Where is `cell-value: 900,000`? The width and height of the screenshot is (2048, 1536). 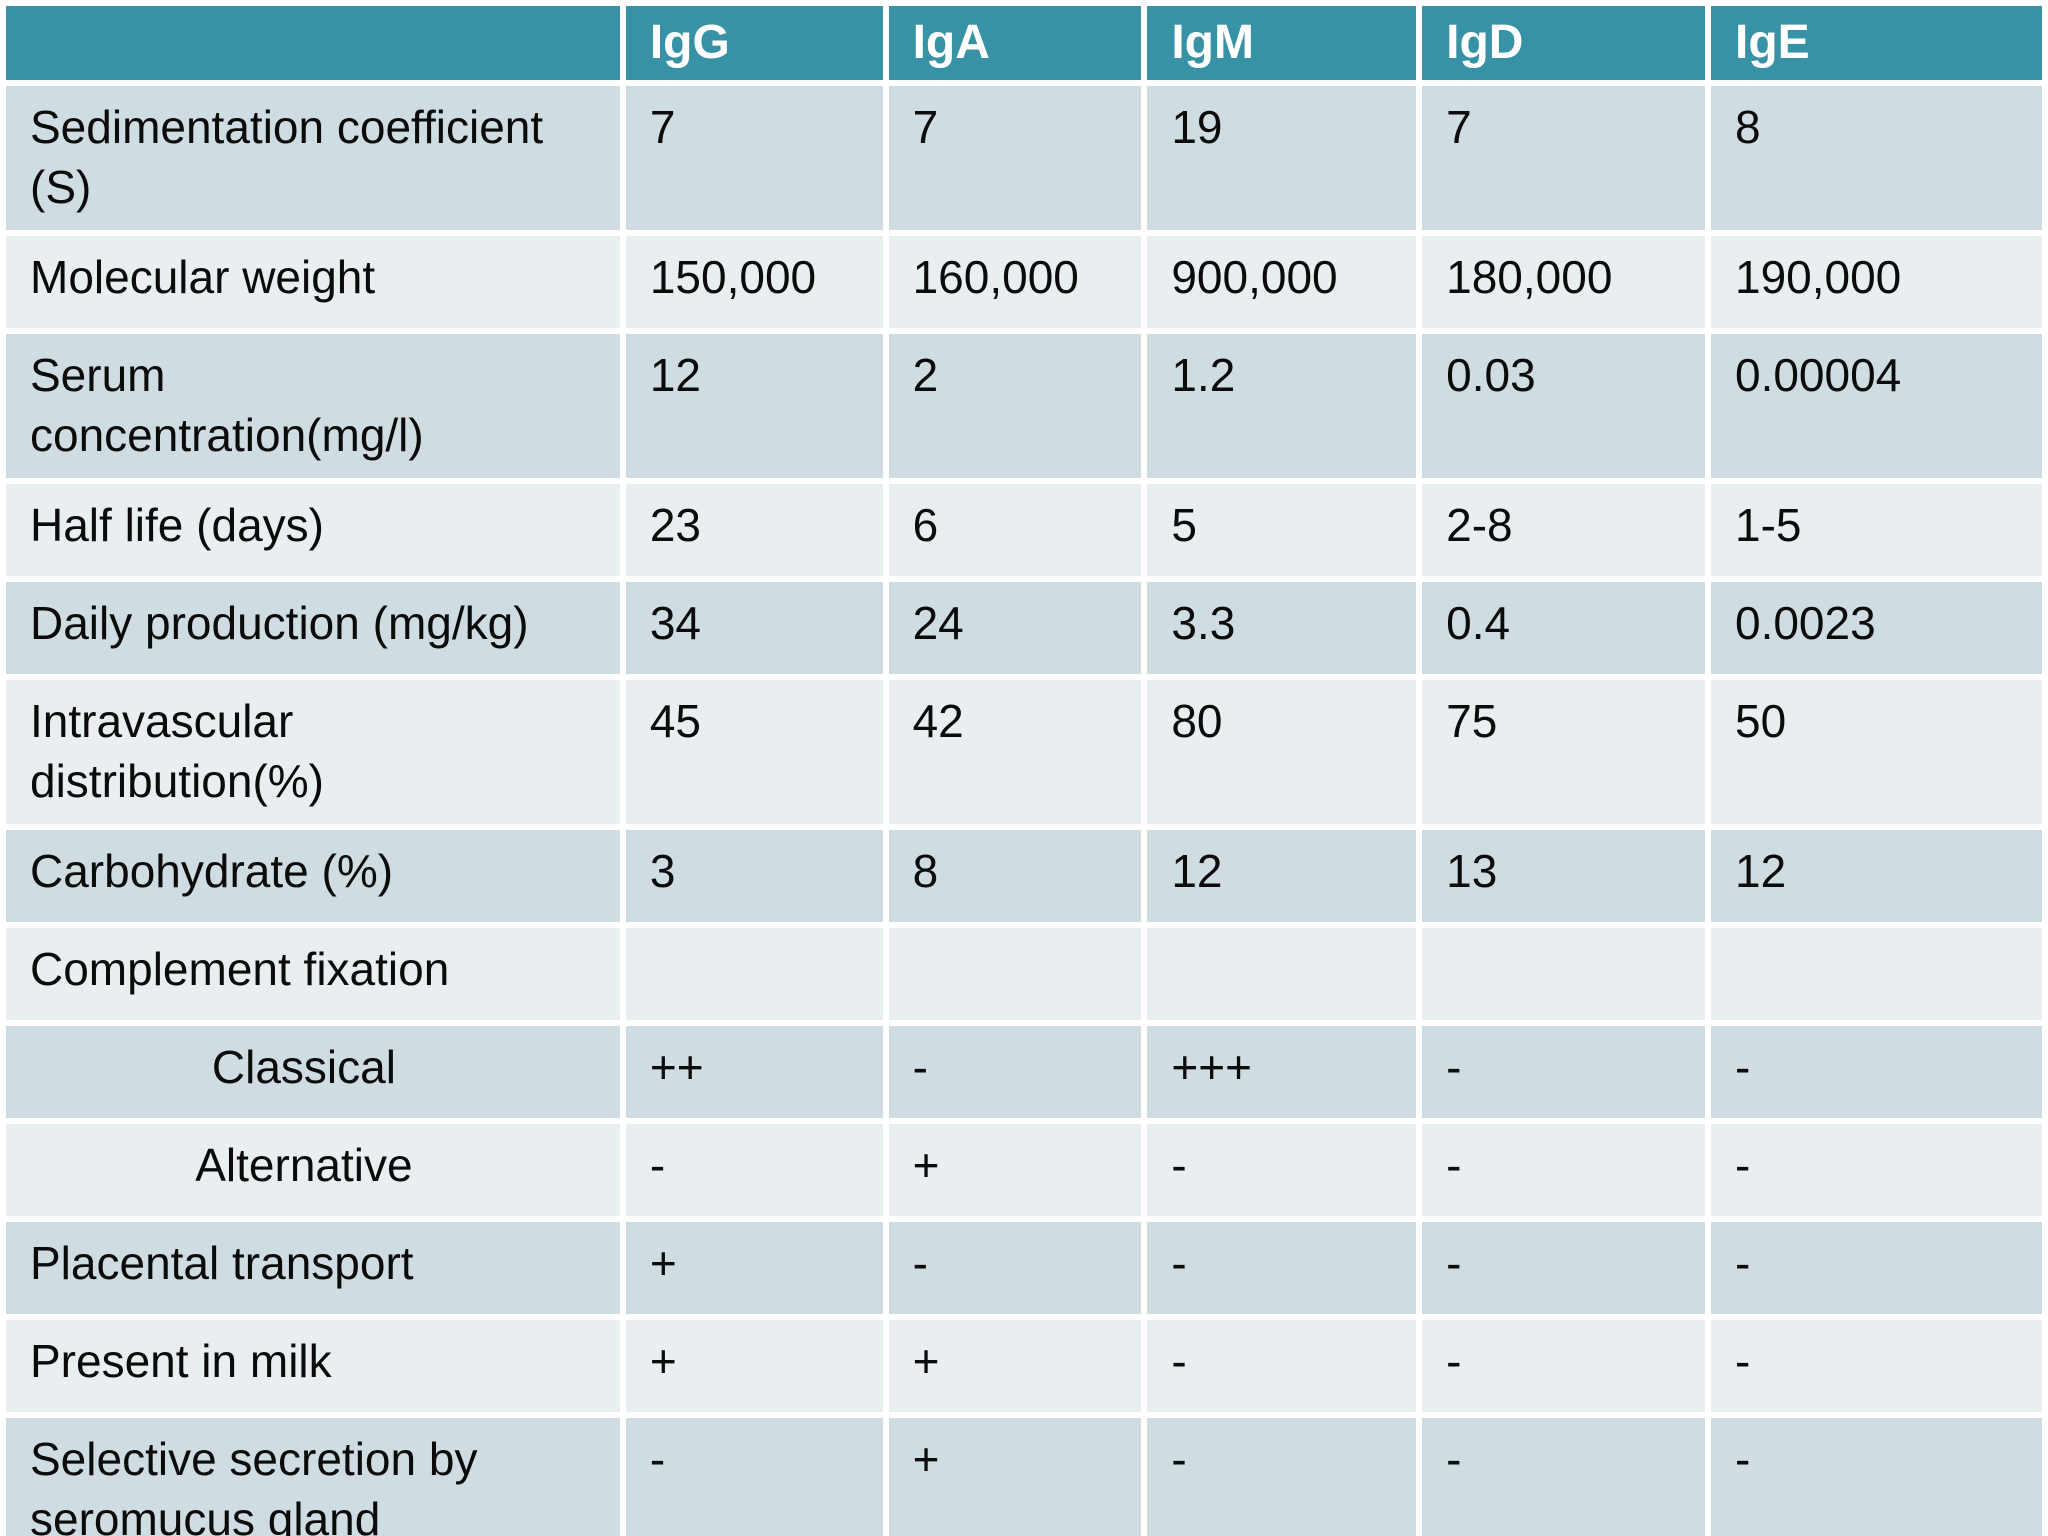 cell-value: 900,000 is located at coordinates (1282, 282).